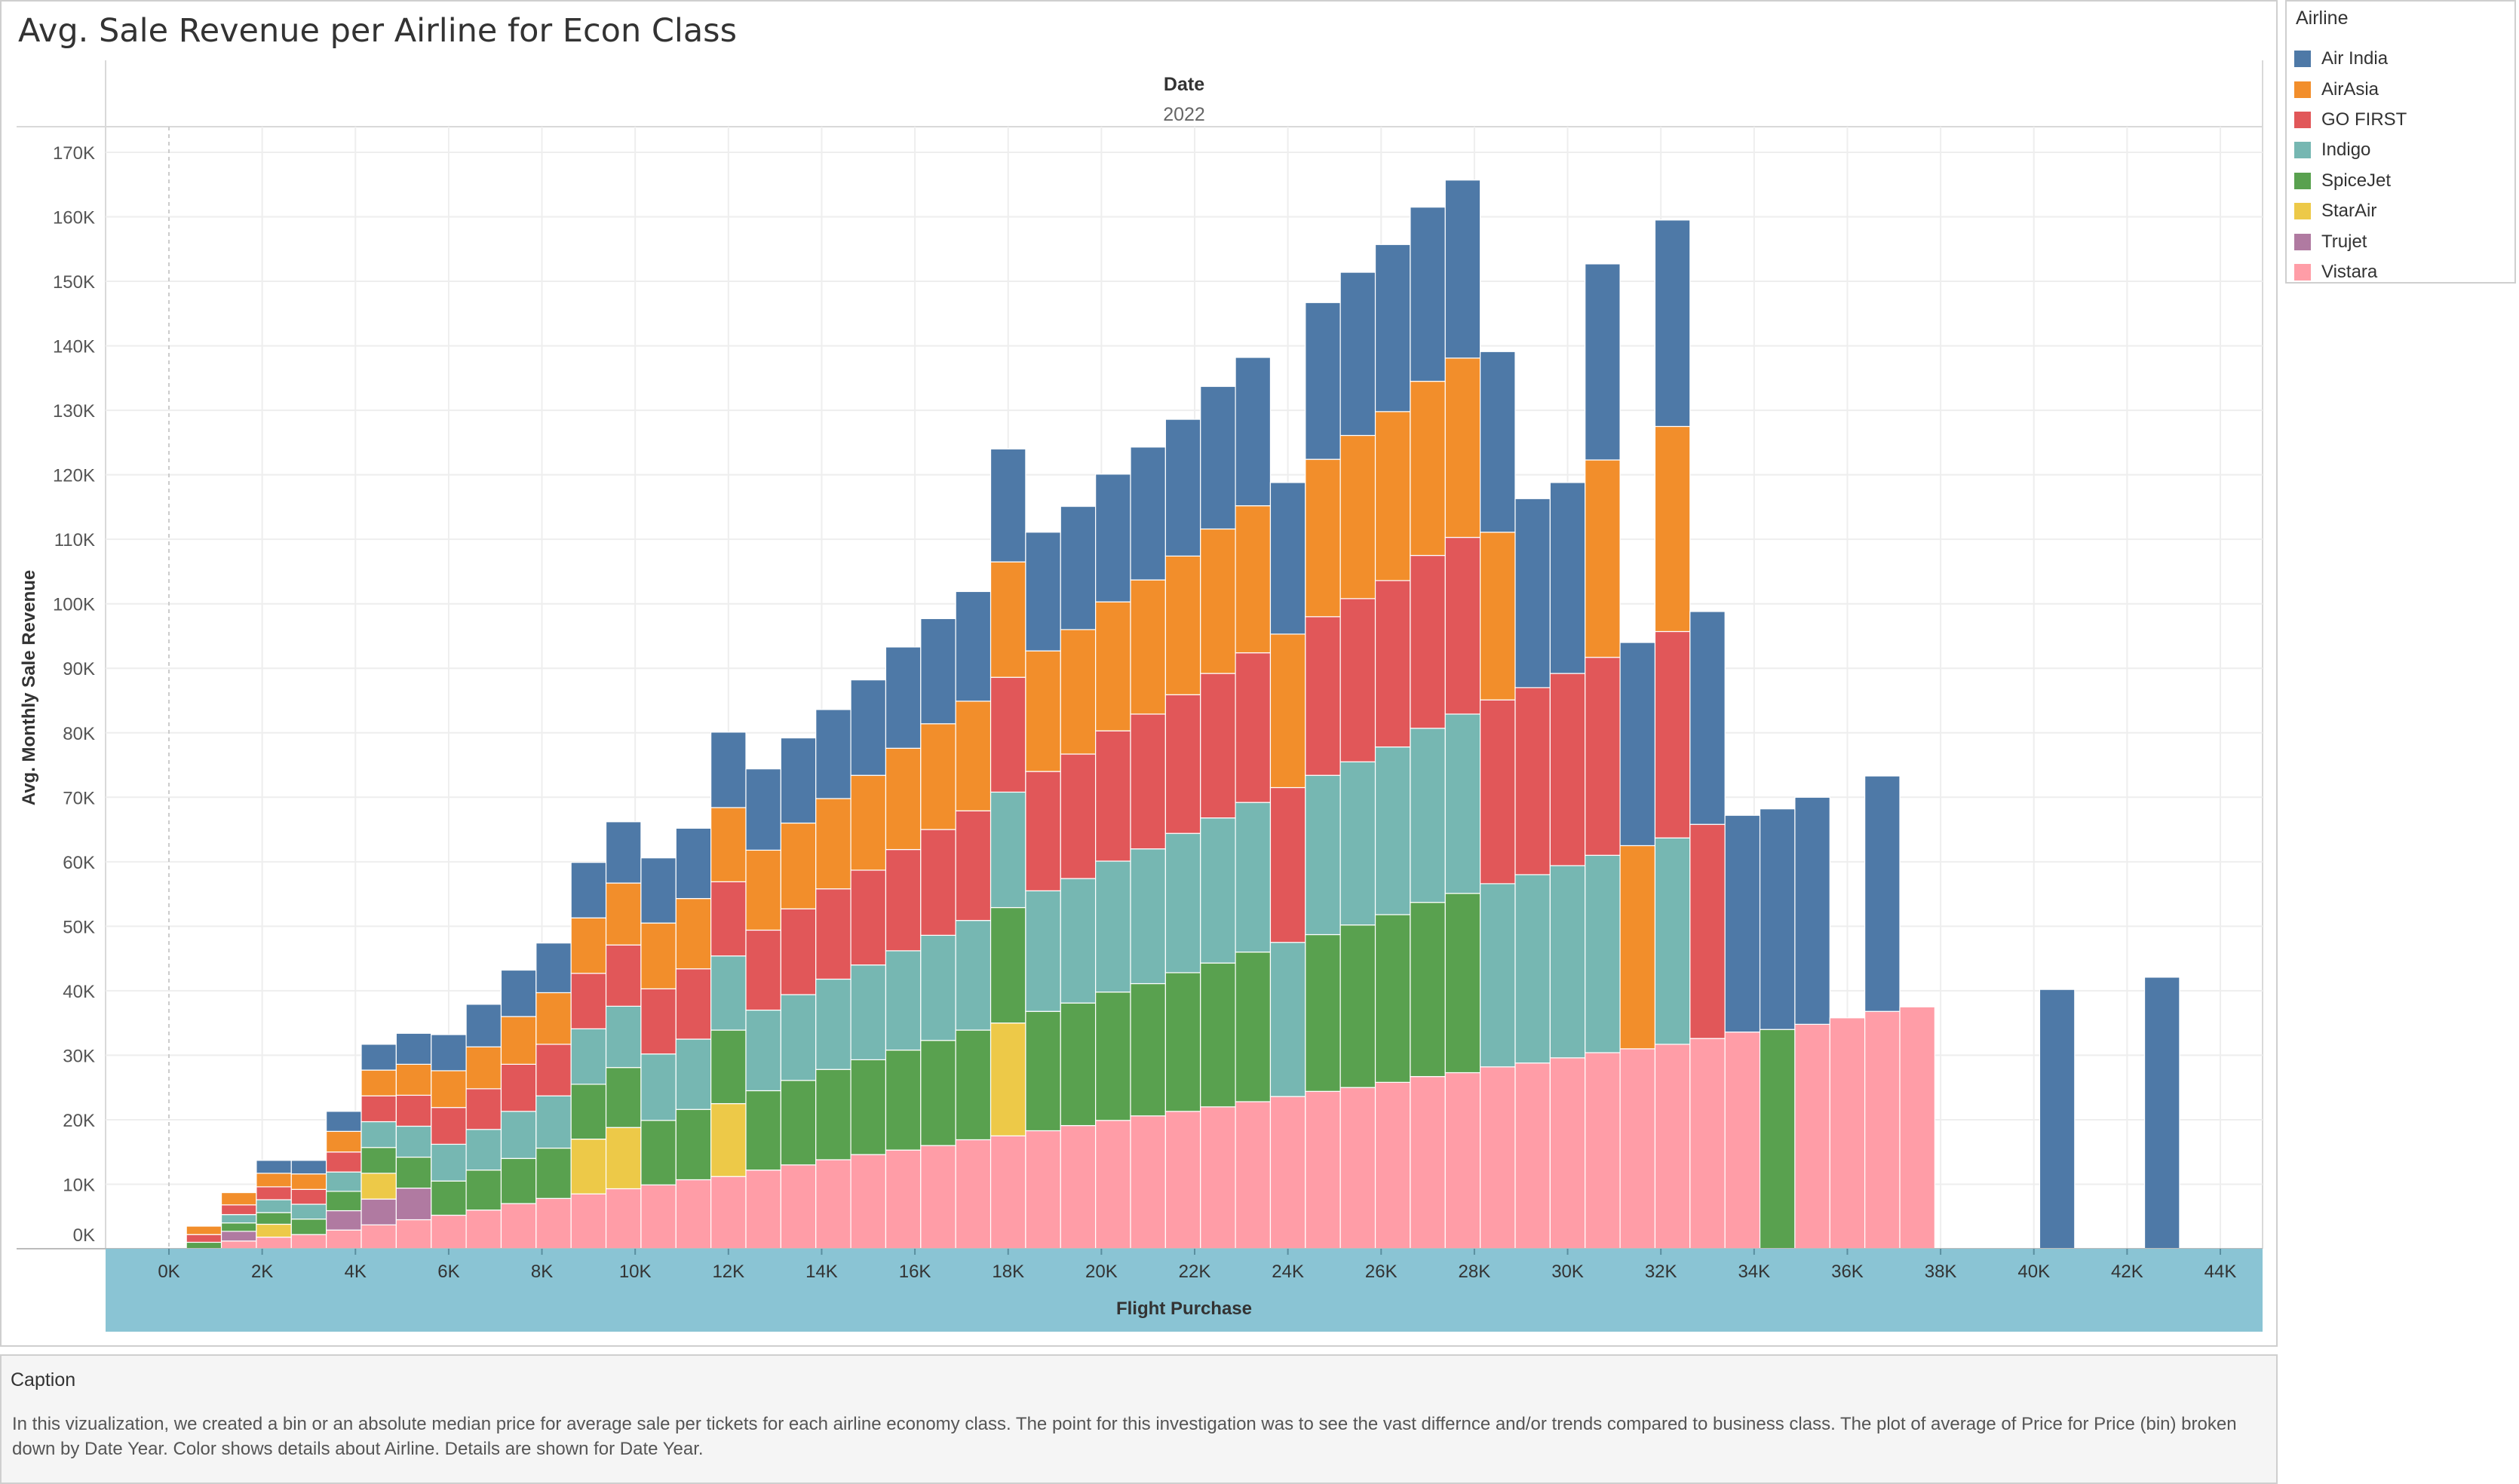  I want to click on legend-item: GO FIRST, so click(2350, 120).